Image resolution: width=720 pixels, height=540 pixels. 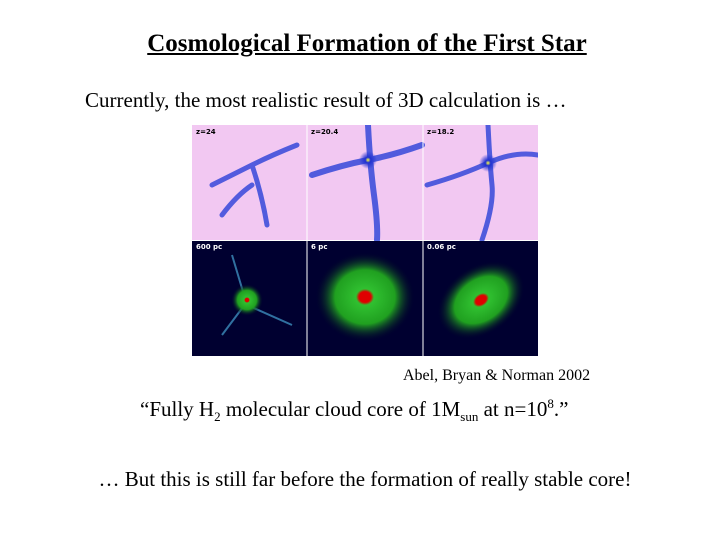 What do you see at coordinates (340, 409) in the screenshot?
I see `quote-text: molecular cloud core of 1M` at bounding box center [340, 409].